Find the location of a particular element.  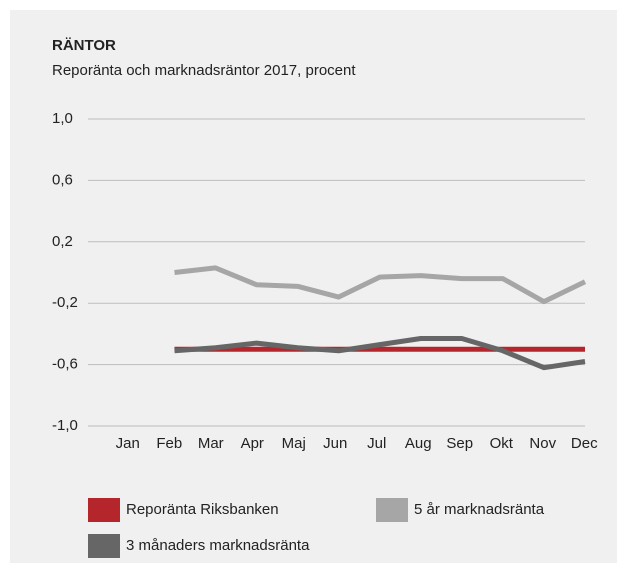

x-tick-label: Maj is located at coordinates (294, 443).